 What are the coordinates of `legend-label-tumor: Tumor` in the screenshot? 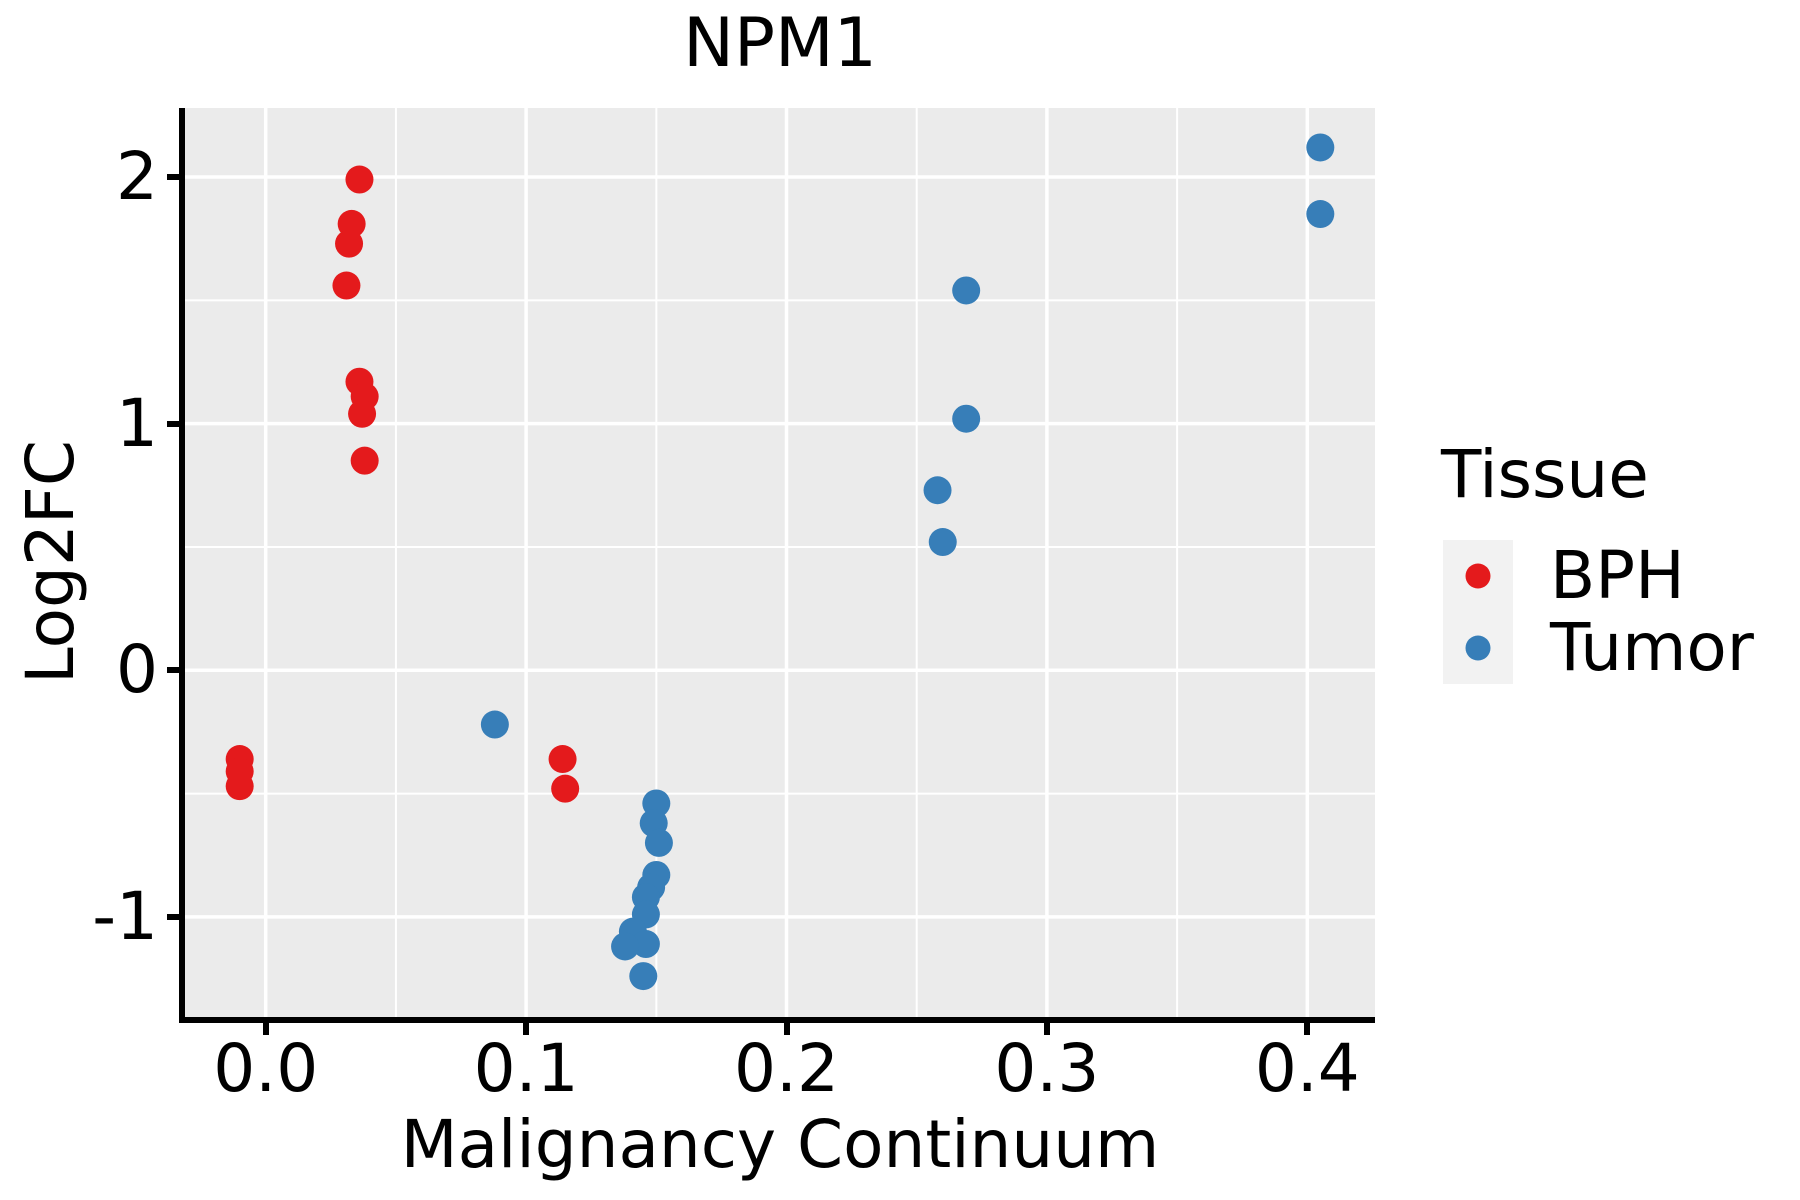 It's located at (1652, 647).